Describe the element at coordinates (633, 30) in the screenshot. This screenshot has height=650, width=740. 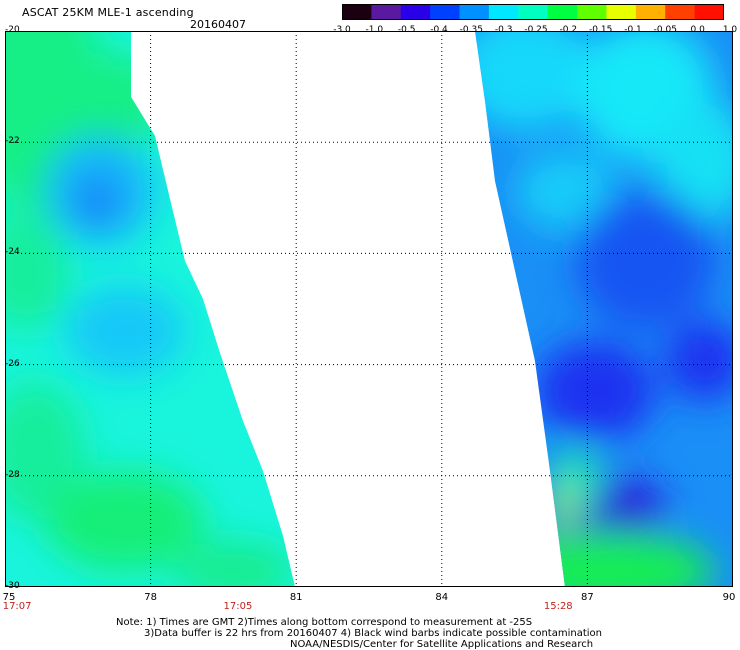
I see `colorbar-label: -0.1` at that location.